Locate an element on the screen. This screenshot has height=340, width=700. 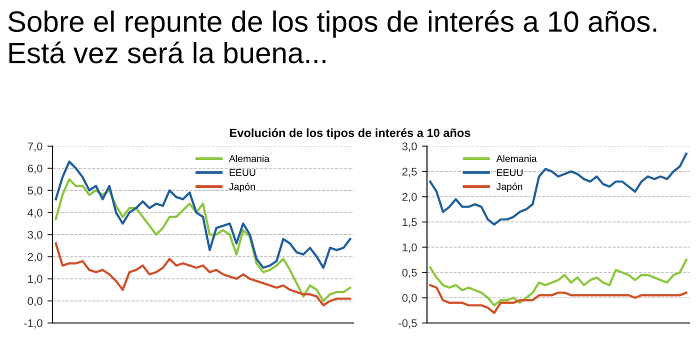
y-tick-label: 4,0 is located at coordinates (35, 213).